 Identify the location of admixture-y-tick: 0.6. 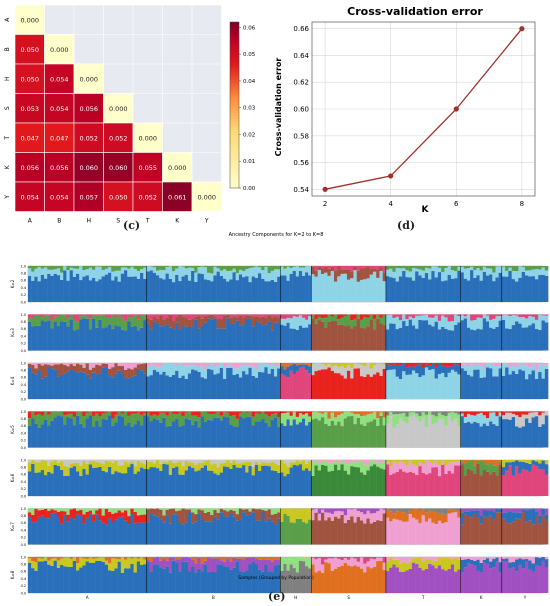
(23, 475).